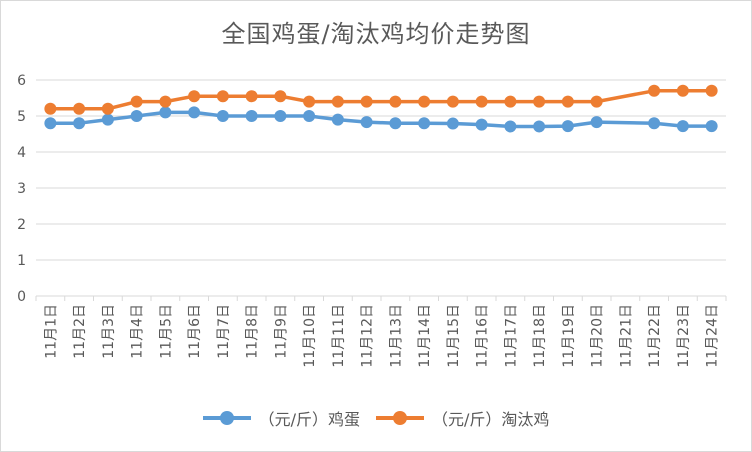  Describe the element at coordinates (109, 331) in the screenshot. I see `x-tick-label: 11月3日` at that location.